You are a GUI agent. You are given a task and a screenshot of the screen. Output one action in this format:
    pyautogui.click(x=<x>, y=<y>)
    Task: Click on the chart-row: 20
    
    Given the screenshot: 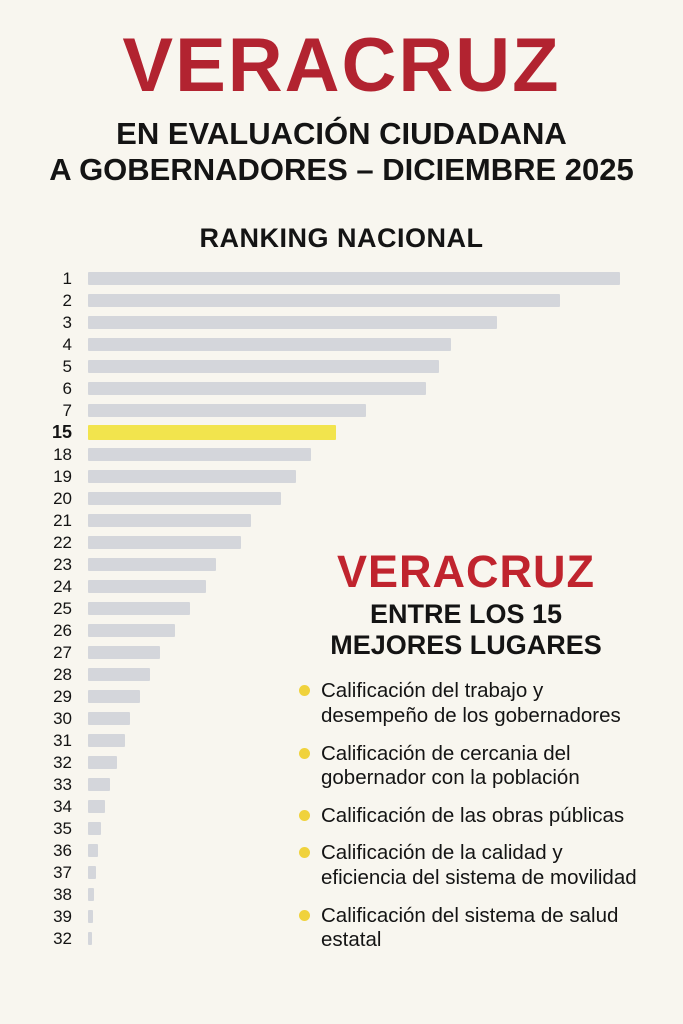 What is the action you would take?
    pyautogui.click(x=329, y=499)
    